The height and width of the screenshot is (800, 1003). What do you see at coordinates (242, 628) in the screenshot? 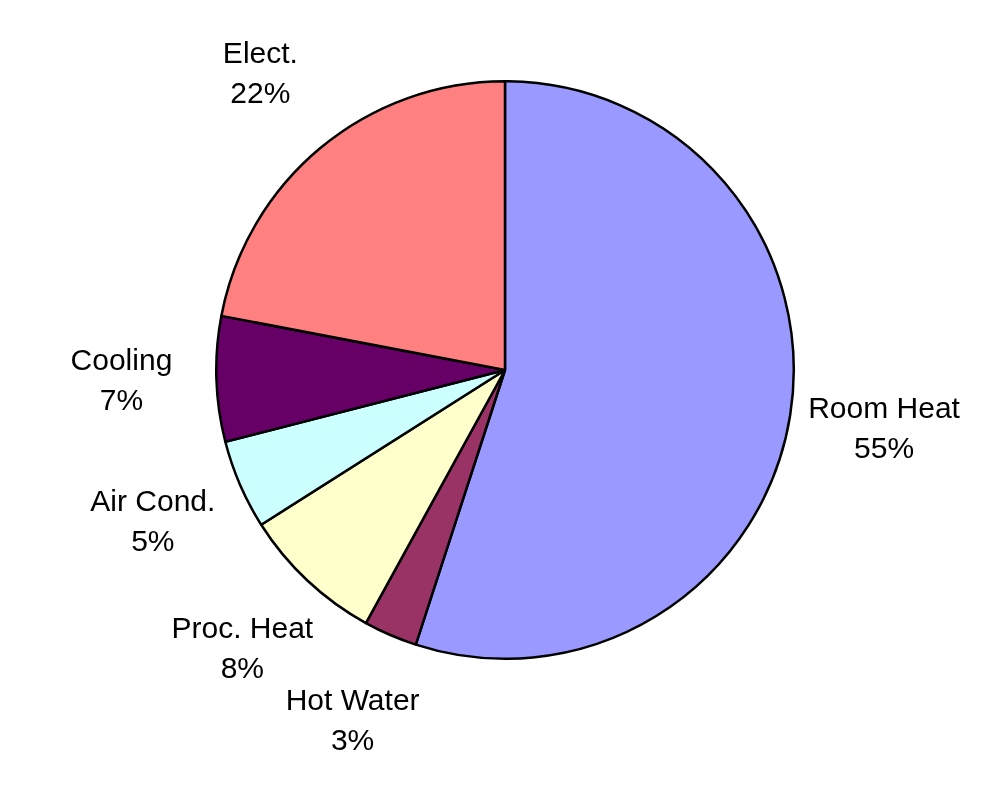
I see `slice-label: Proc. Heat` at bounding box center [242, 628].